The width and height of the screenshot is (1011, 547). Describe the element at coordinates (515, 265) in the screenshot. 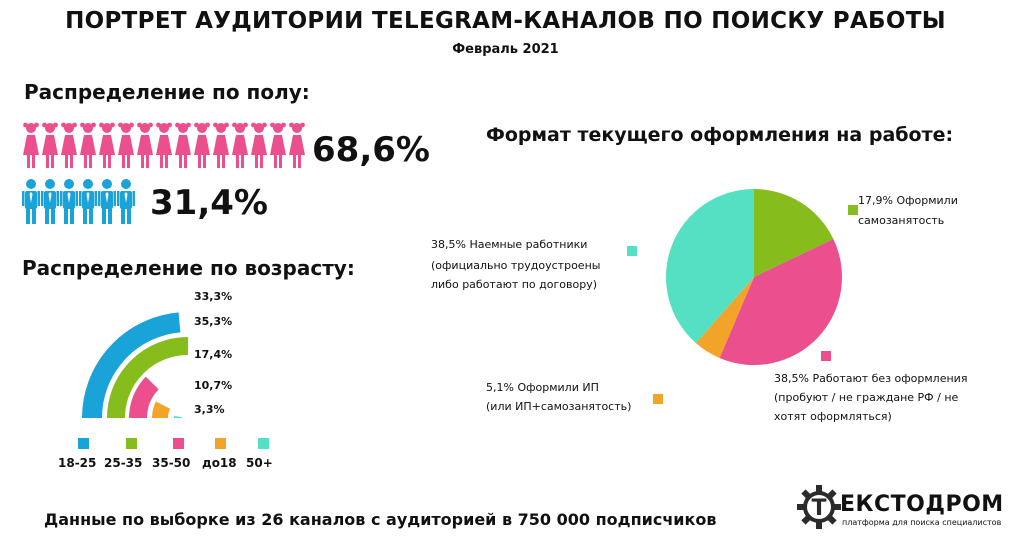

I see `pie-label-line: (официально трудоустроены` at that location.